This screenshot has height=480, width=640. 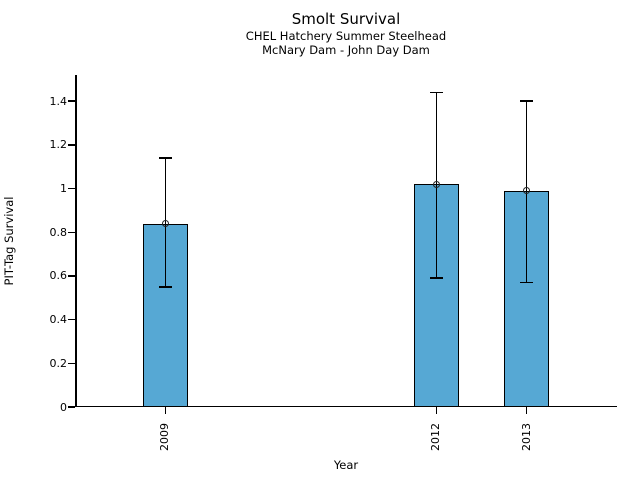 I want to click on bar, so click(x=527, y=298).